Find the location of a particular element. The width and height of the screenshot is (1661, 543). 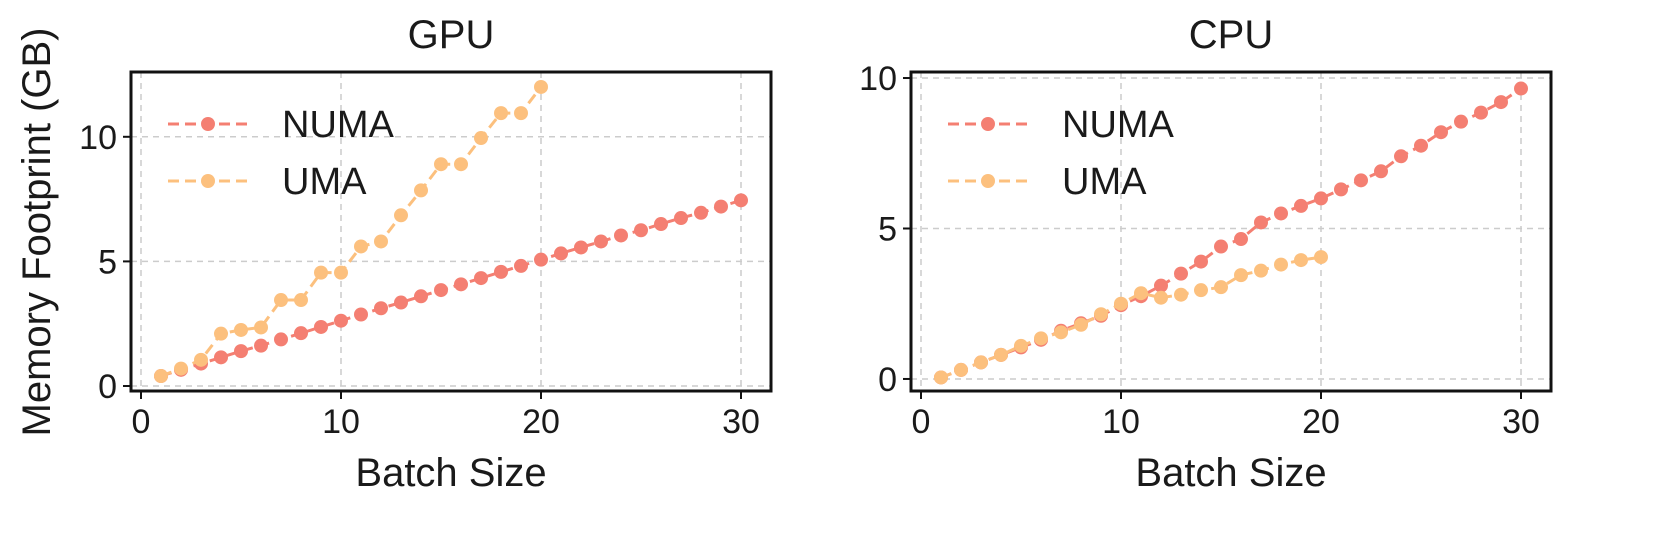

shared-y-axis-label: Memory Footprint (GB) is located at coordinates (37, 232).